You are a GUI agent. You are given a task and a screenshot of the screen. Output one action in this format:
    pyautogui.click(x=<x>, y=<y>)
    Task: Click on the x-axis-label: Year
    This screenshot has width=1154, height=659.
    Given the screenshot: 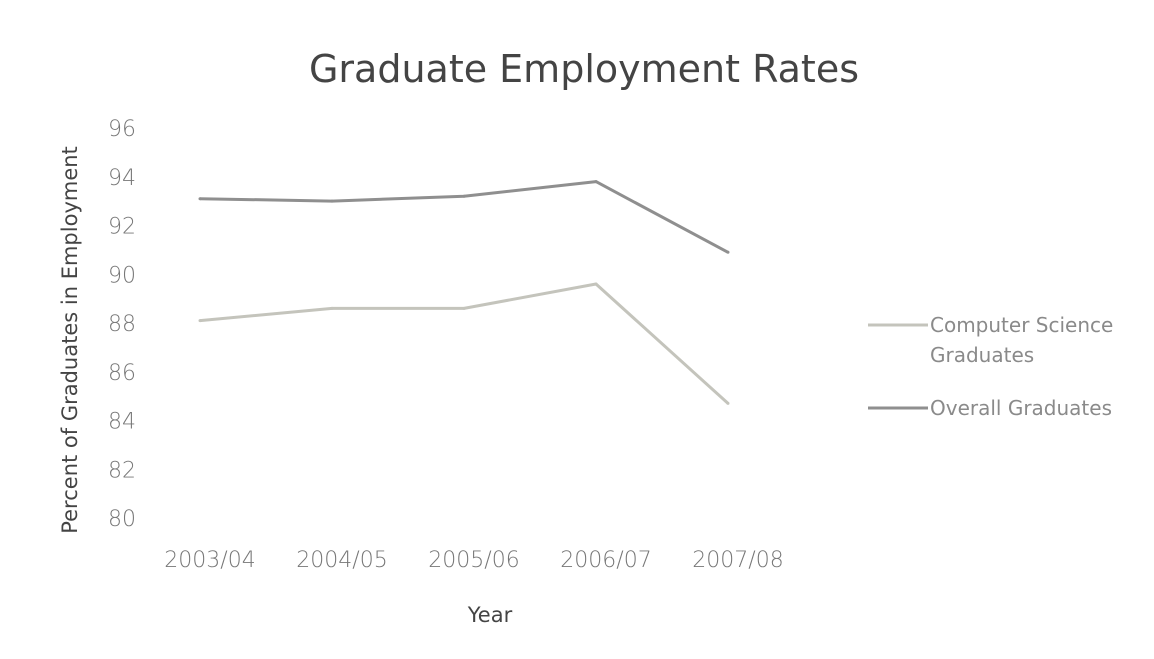 What is the action you would take?
    pyautogui.click(x=490, y=615)
    